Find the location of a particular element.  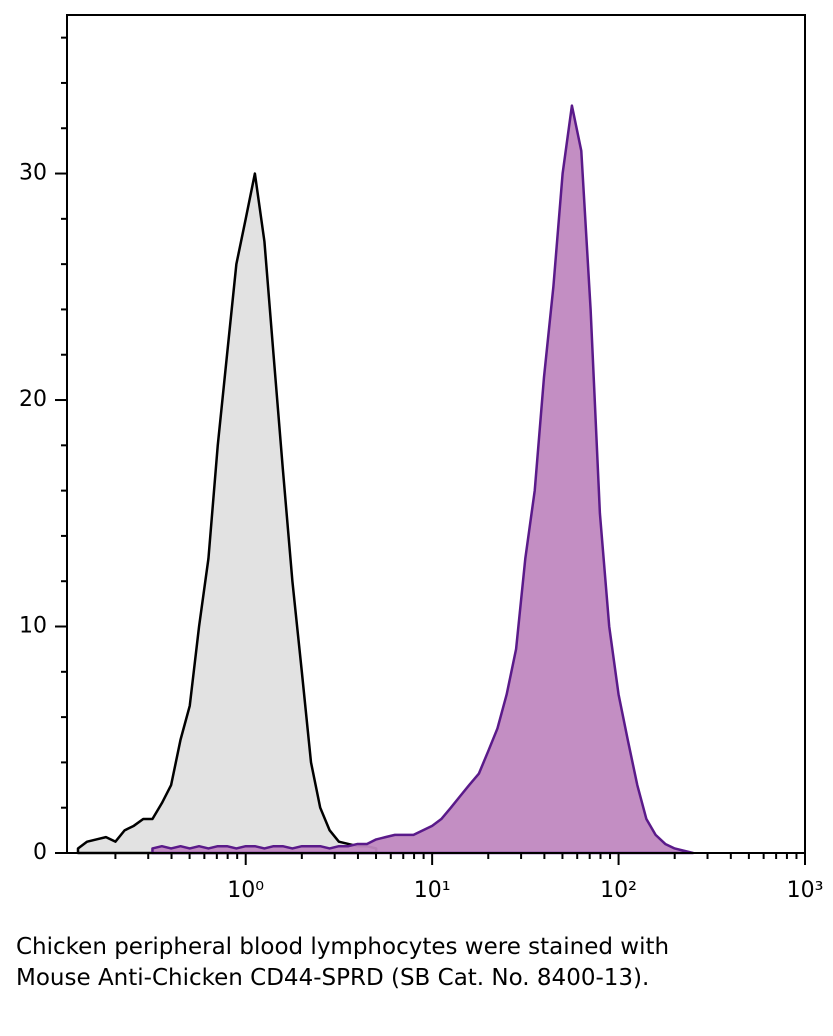

x-tick-label: 10² is located at coordinates (618, 890).